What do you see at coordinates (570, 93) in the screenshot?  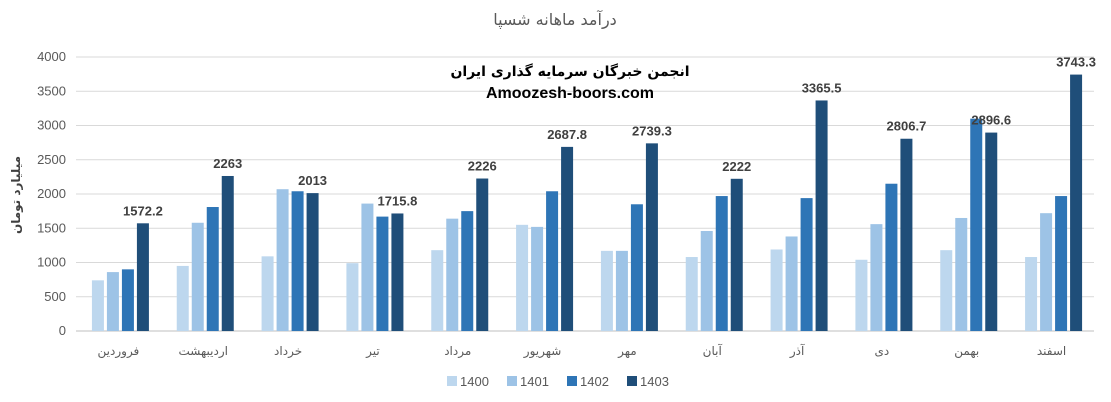 I see `annotation-url: Amoozesh-boors.com` at bounding box center [570, 93].